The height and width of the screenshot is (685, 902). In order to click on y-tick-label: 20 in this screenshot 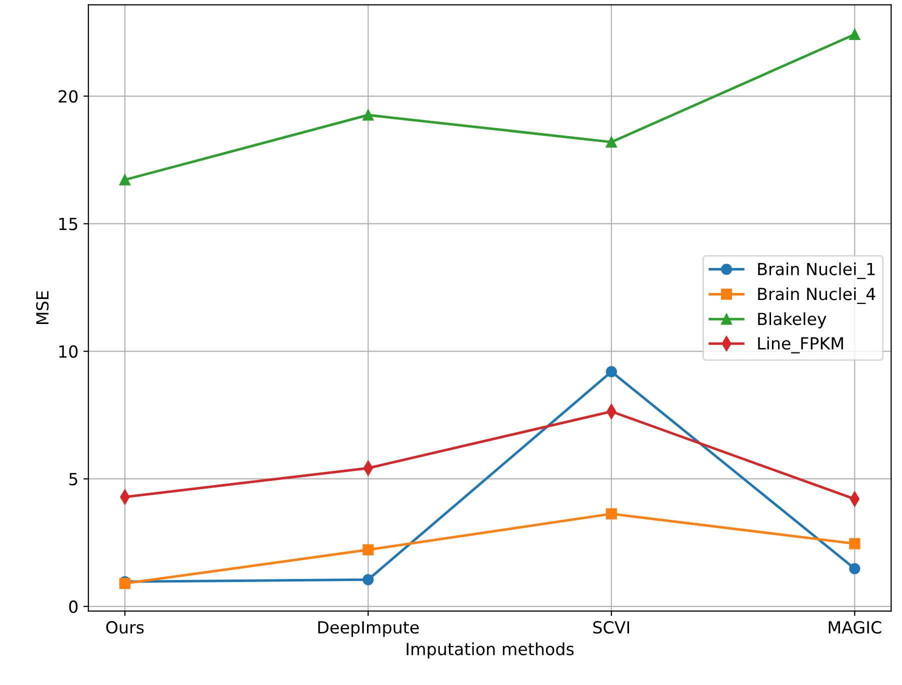, I will do `click(68, 96)`.